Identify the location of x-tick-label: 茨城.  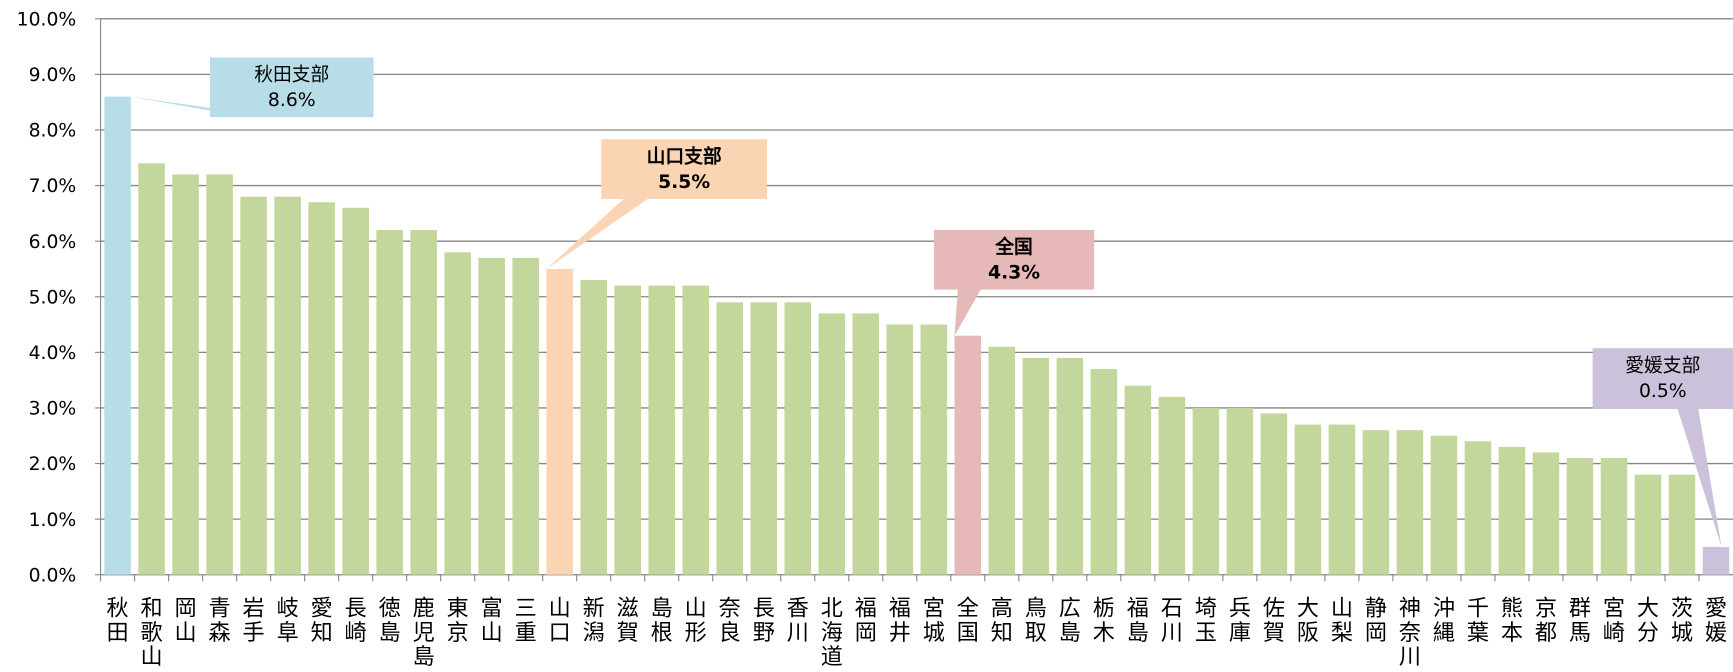
(1682, 621).